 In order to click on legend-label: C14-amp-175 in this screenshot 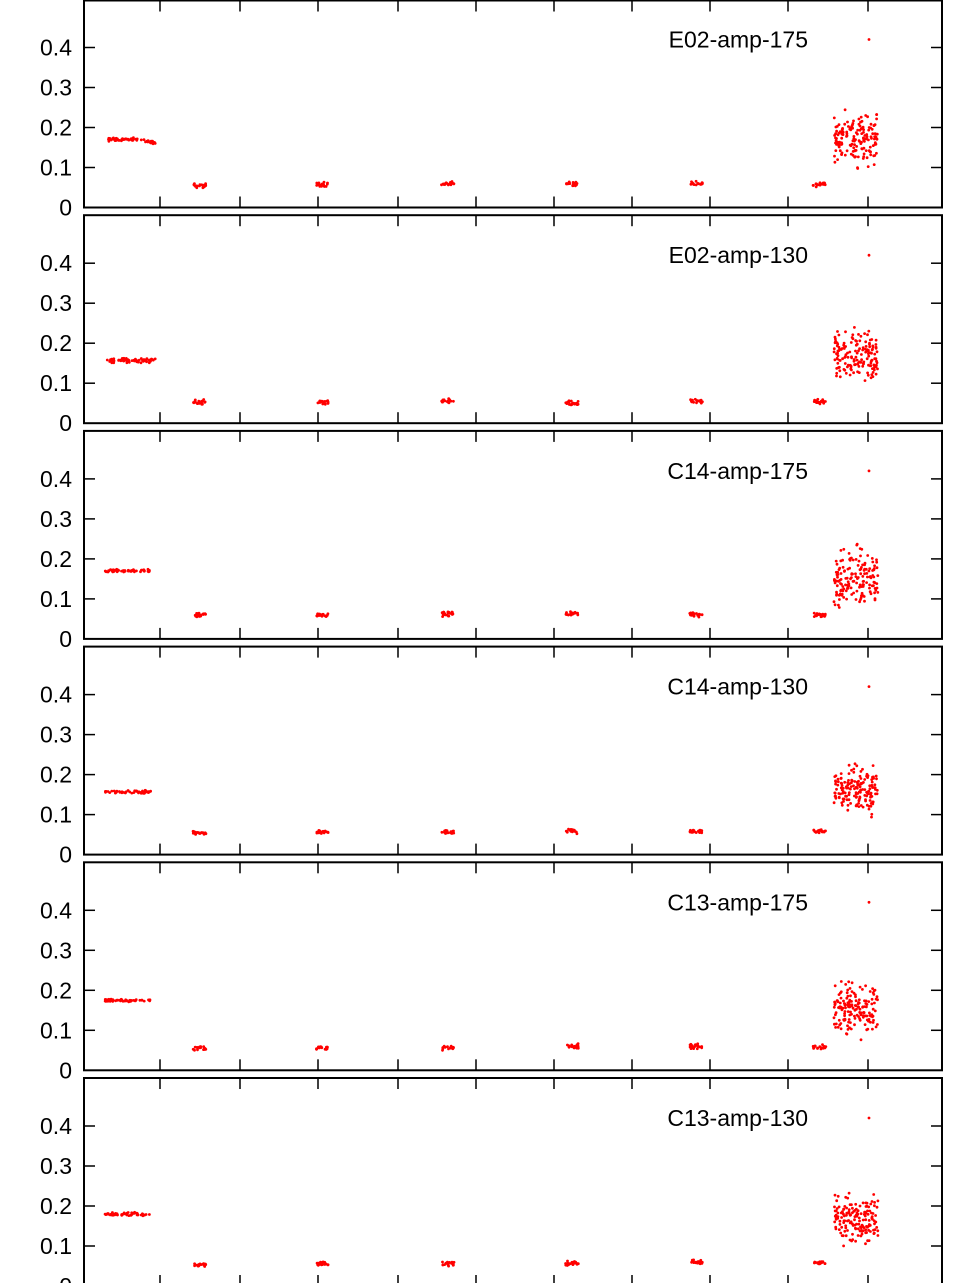, I will do `click(737, 471)`.